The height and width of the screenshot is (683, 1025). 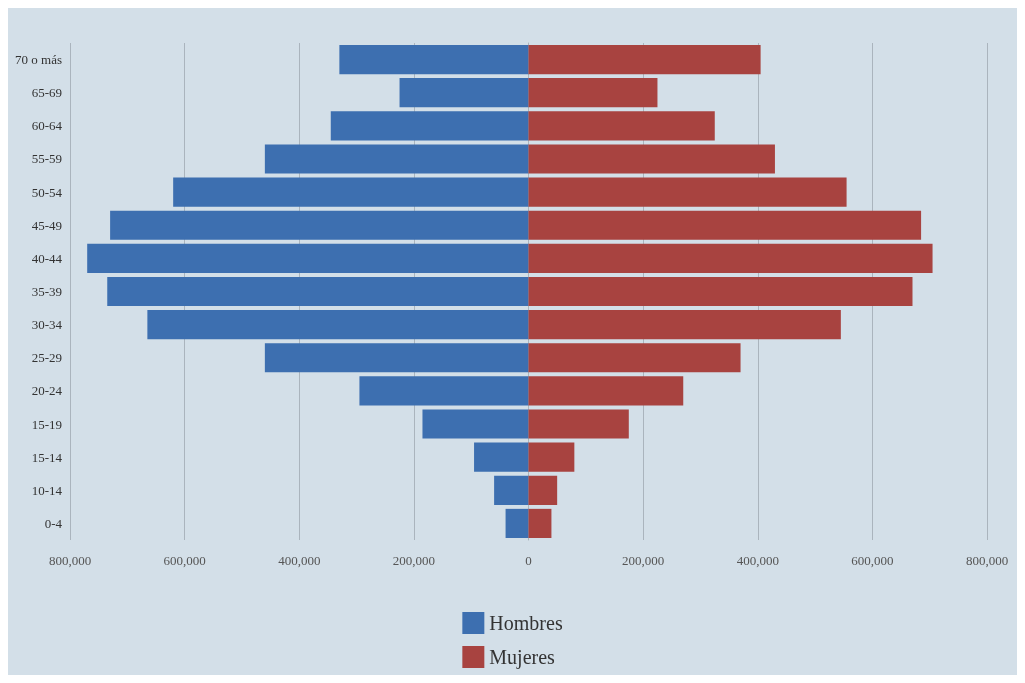 What do you see at coordinates (53, 523) in the screenshot?
I see `y-tick-label: 0-4` at bounding box center [53, 523].